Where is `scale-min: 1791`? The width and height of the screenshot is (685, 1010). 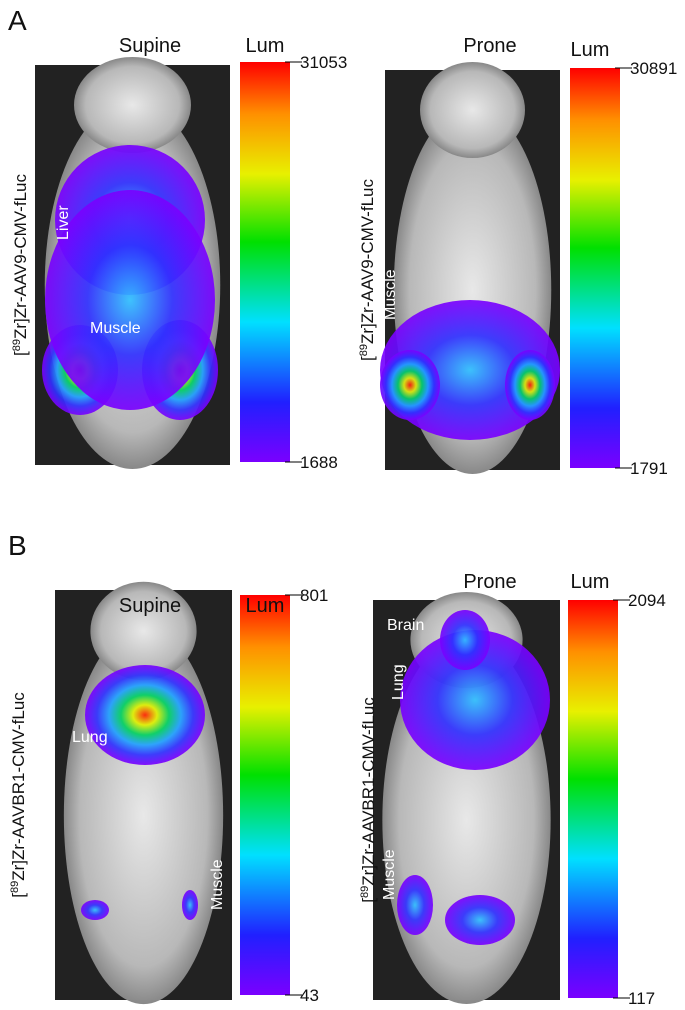
scale-min: 1791 is located at coordinates (649, 468).